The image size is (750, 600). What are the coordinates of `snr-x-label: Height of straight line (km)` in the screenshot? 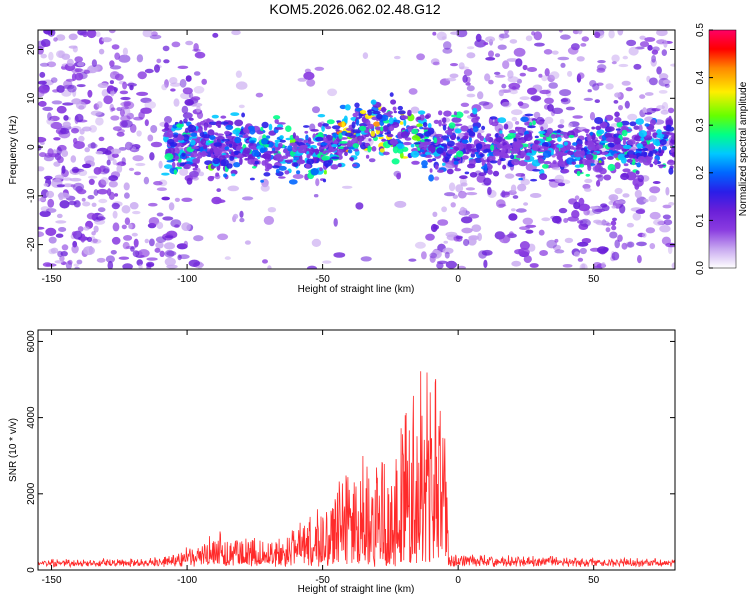 It's located at (356, 589).